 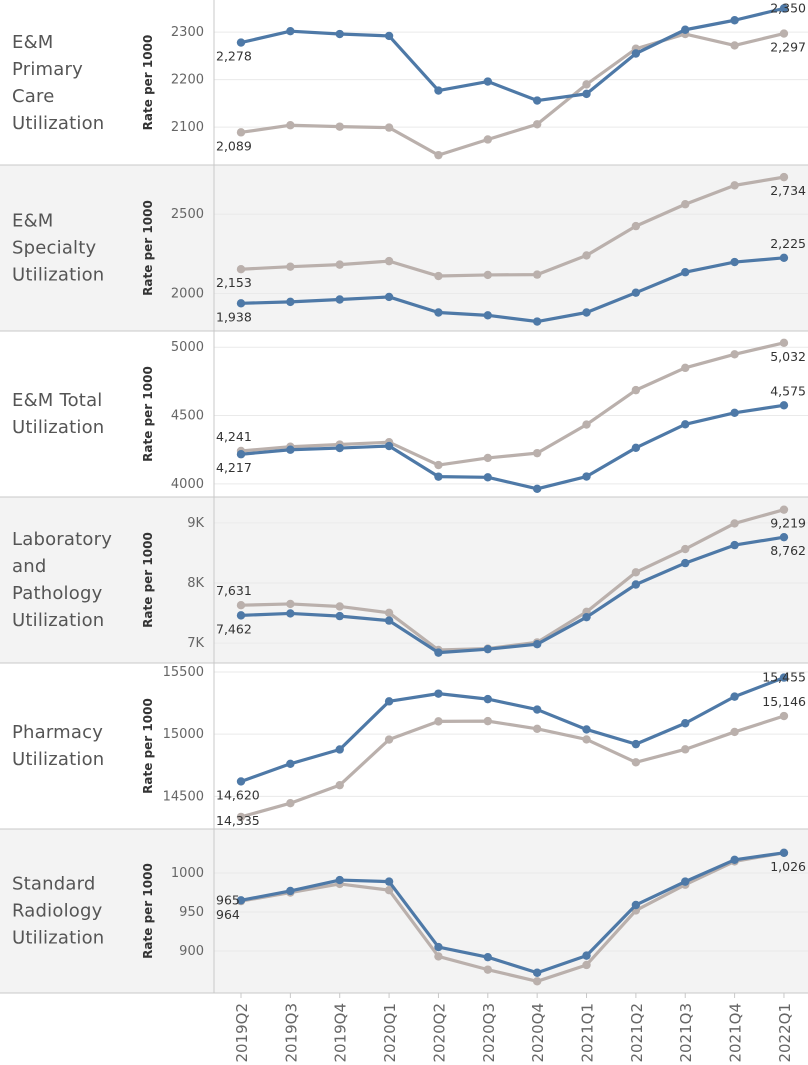 I want to click on data-label: 965, so click(x=228, y=899).